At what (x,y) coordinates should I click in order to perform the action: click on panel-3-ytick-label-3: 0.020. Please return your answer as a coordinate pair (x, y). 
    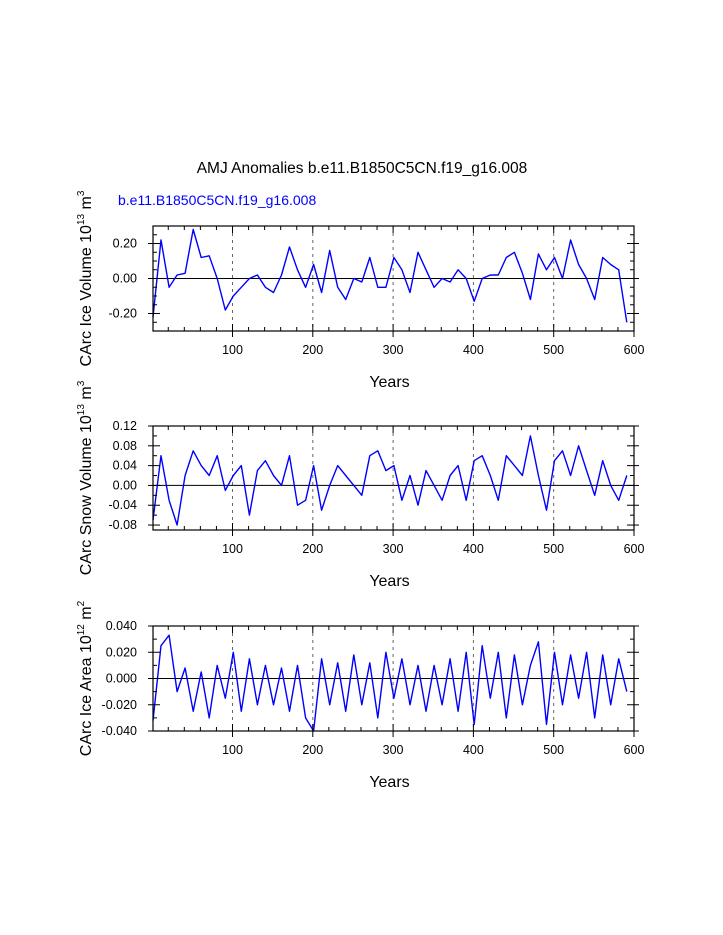
    Looking at the image, I should click on (121, 652).